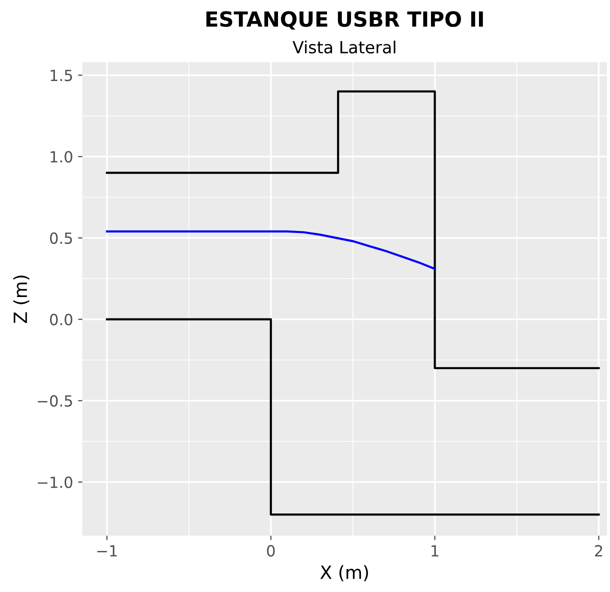  I want to click on x-axis-title: X (m), so click(344, 573).